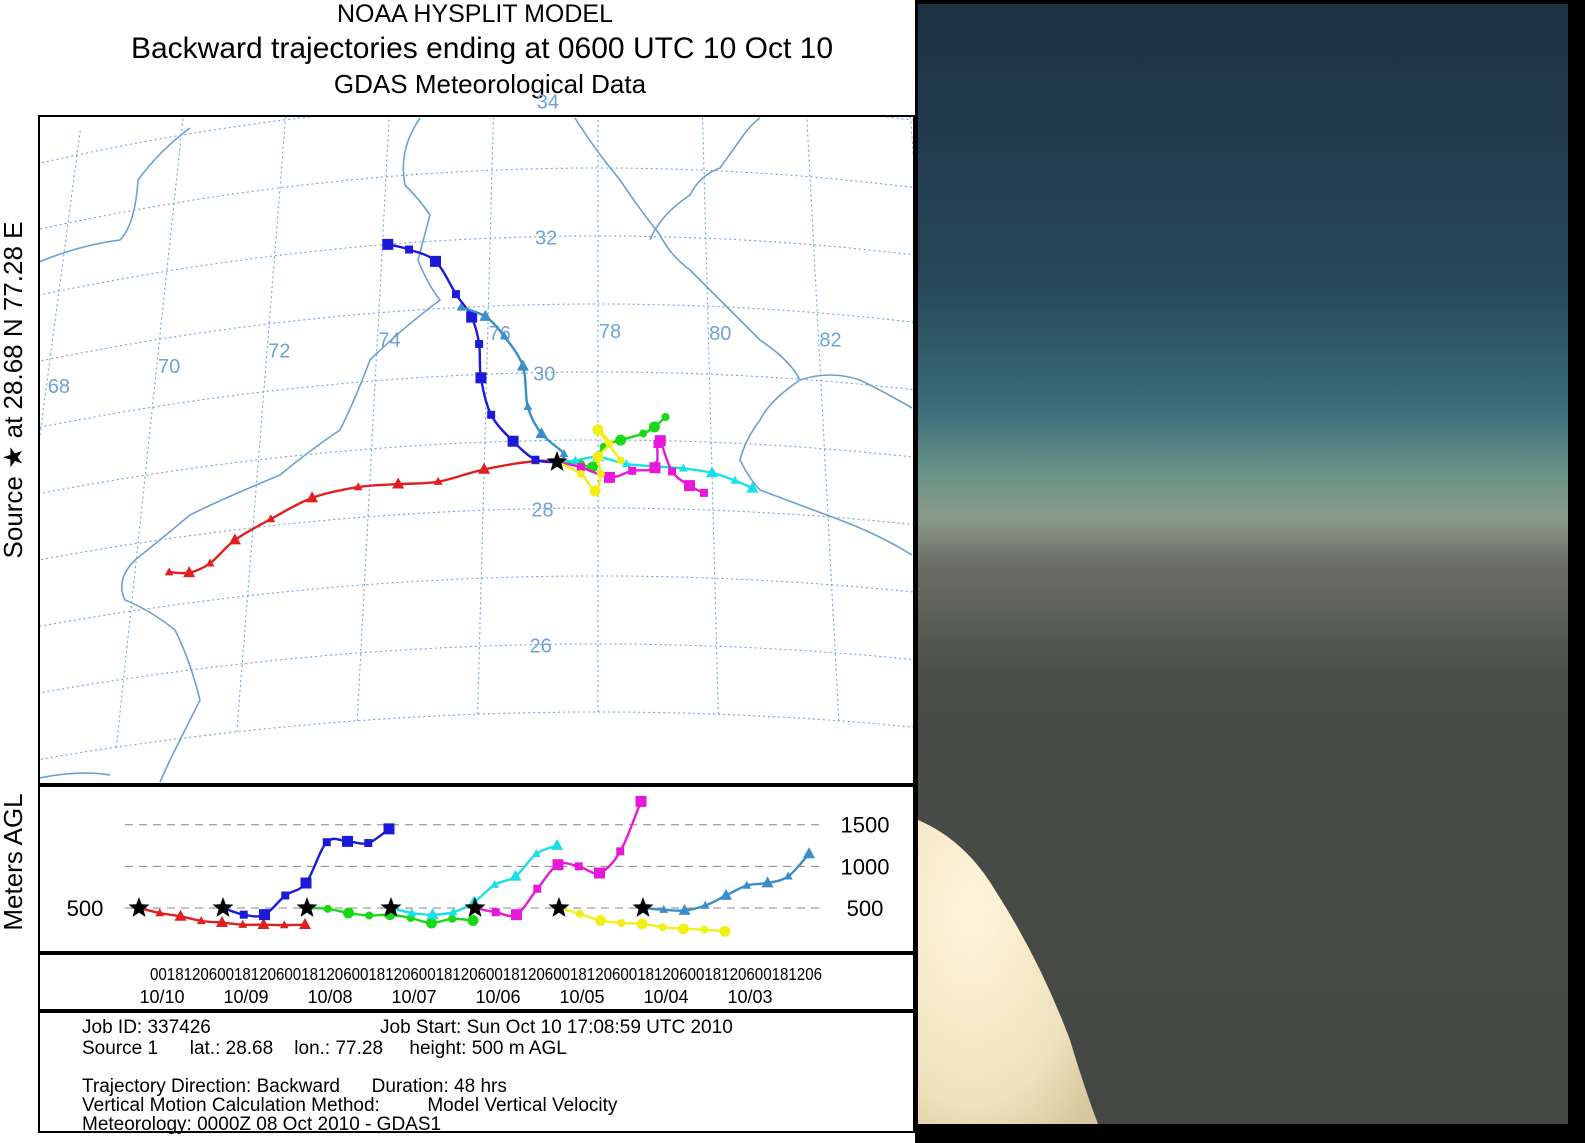  Describe the element at coordinates (665, 997) in the screenshot. I see `date-tick-label: 10/04` at that location.